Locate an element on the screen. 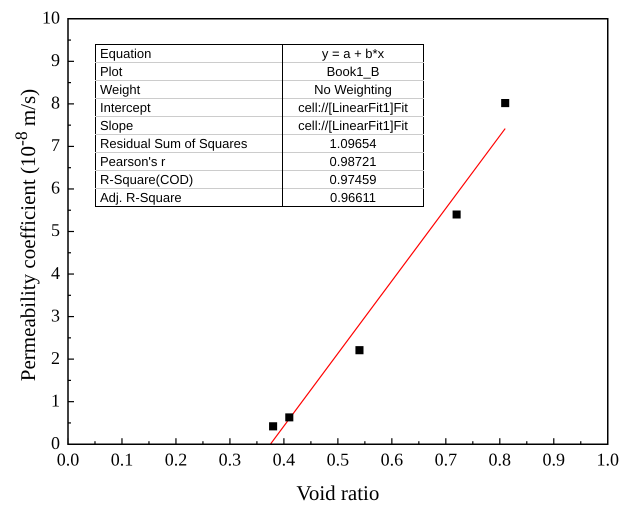  y-tick-label: 10 is located at coordinates (51, 18).